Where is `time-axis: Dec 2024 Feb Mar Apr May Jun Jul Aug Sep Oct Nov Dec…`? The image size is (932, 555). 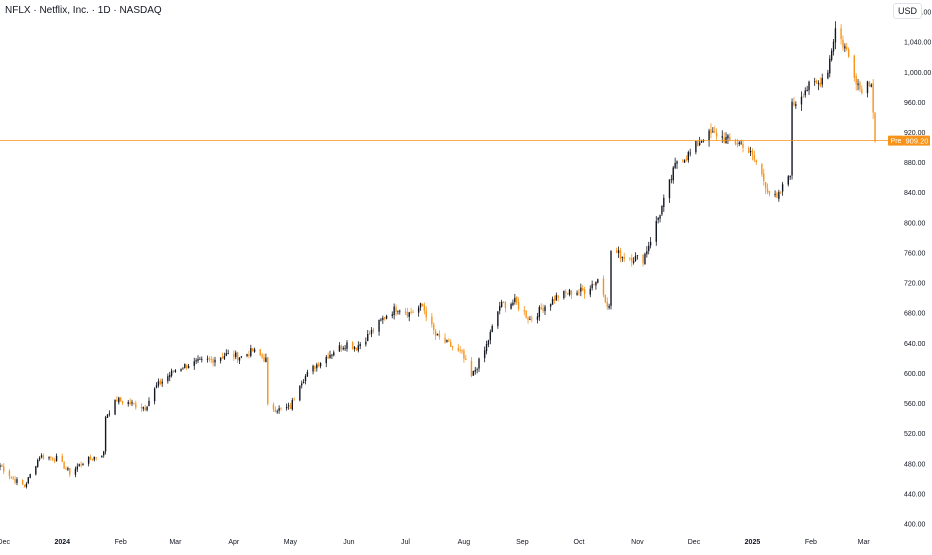
time-axis: Dec 2024 Feb Mar Apr May Jun Jul Aug Sep Oct Nov Dec… is located at coordinates (435, 542).